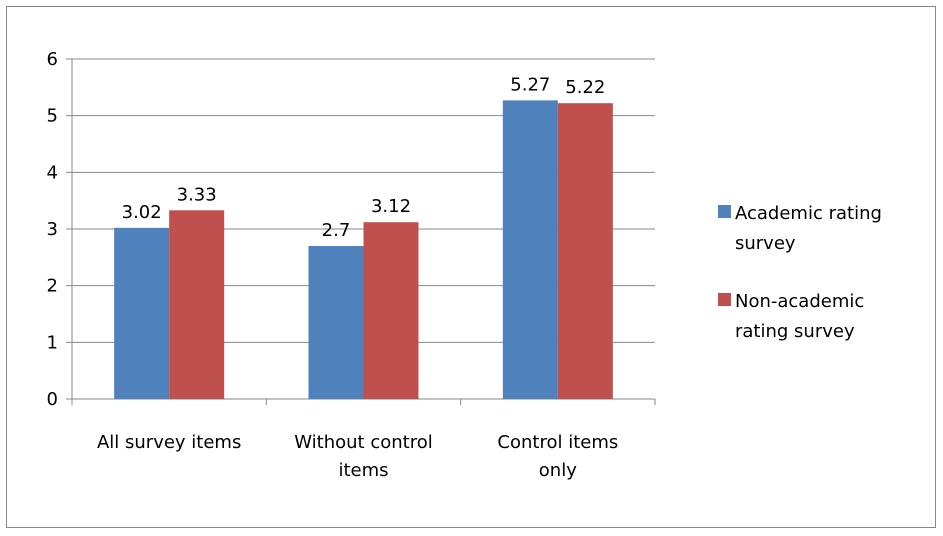 The width and height of the screenshot is (943, 536). I want to click on data-label: 5.27, so click(530, 84).